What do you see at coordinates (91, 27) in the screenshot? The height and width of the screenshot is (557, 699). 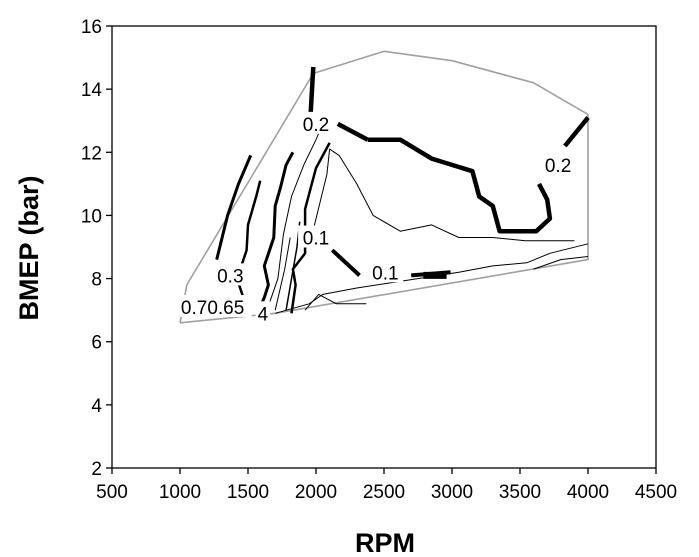 I see `y-tick-label: 16` at bounding box center [91, 27].